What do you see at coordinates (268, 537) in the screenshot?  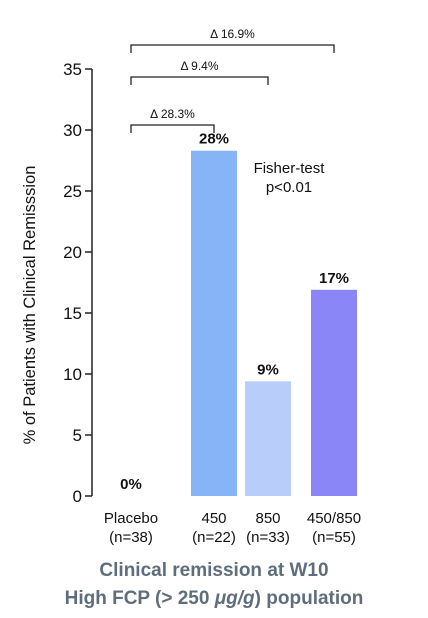 I see `x-category-n-2: (n=33)` at bounding box center [268, 537].